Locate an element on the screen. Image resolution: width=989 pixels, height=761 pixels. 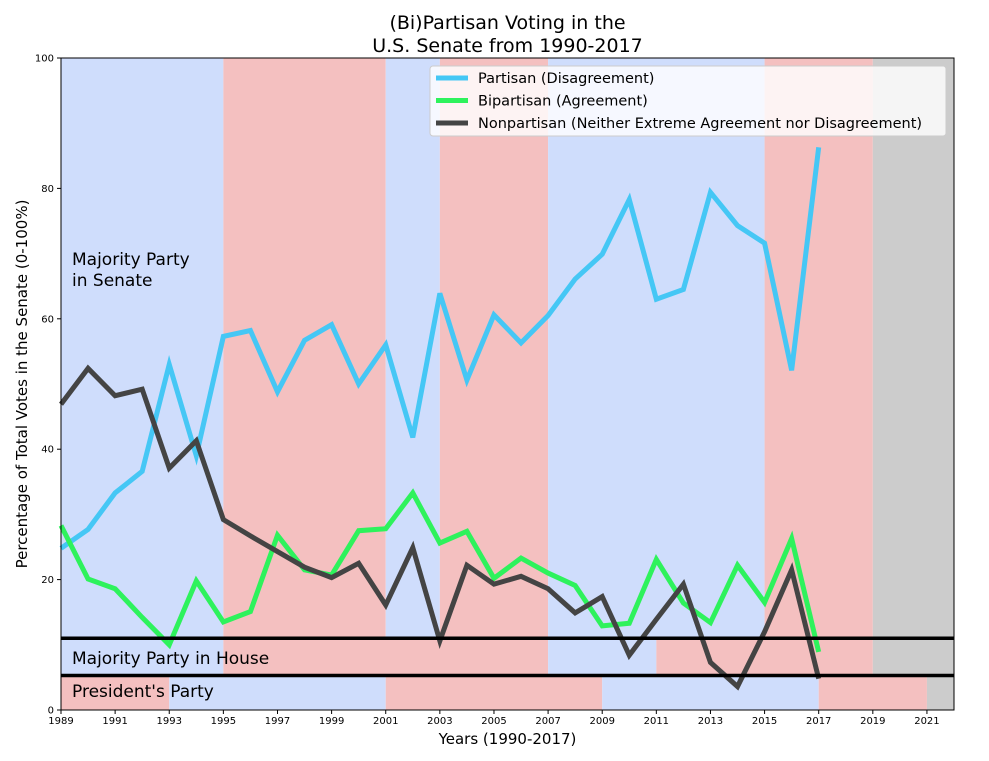
y-tick-label: 100 is located at coordinates (44, 59).